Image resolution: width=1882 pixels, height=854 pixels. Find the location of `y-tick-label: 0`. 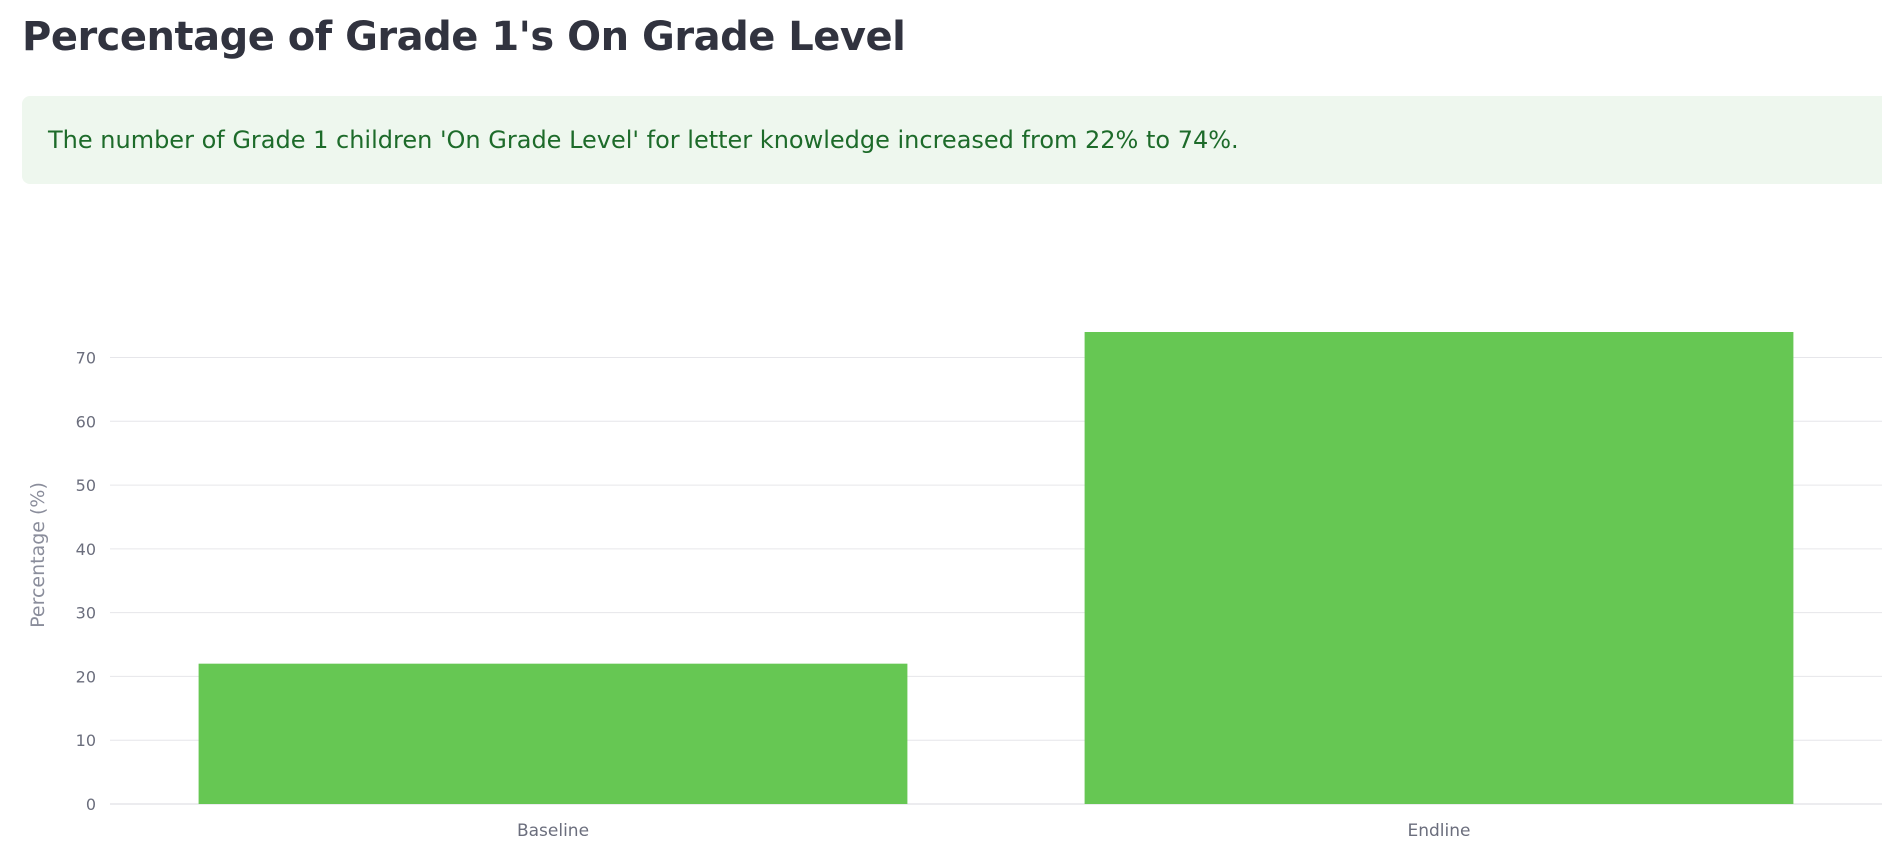

y-tick-label: 0 is located at coordinates (91, 804).